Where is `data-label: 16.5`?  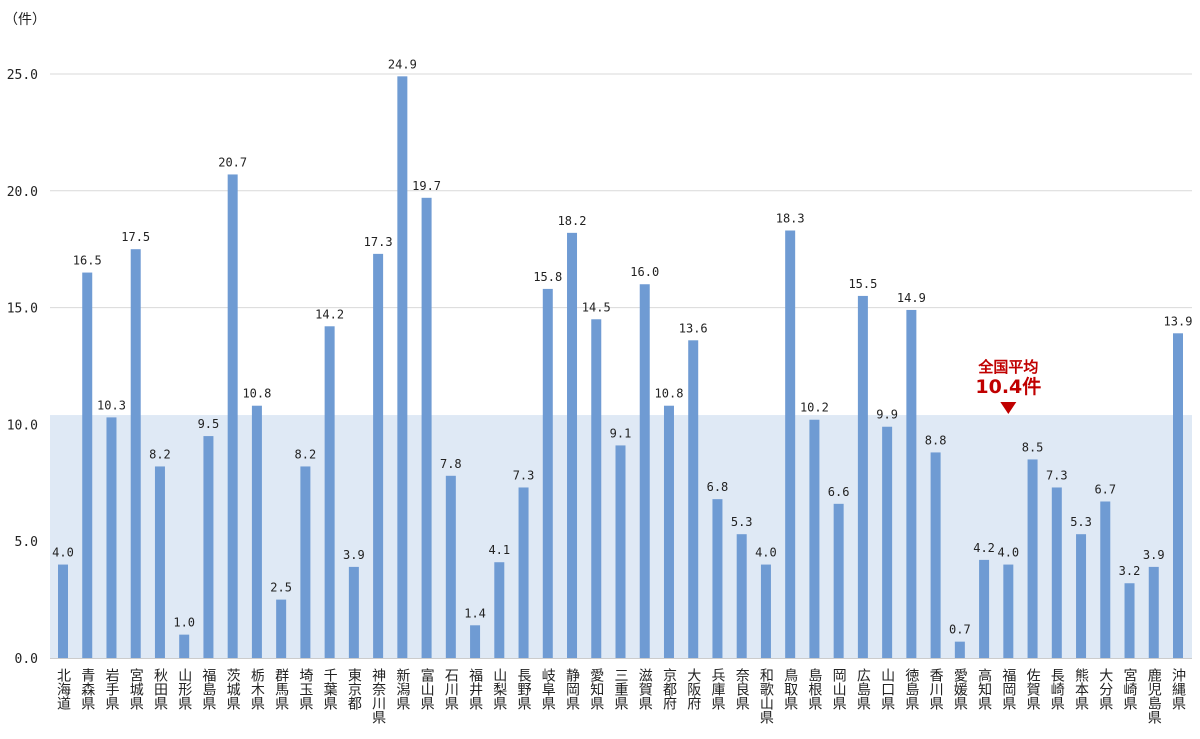 data-label: 16.5 is located at coordinates (87, 261).